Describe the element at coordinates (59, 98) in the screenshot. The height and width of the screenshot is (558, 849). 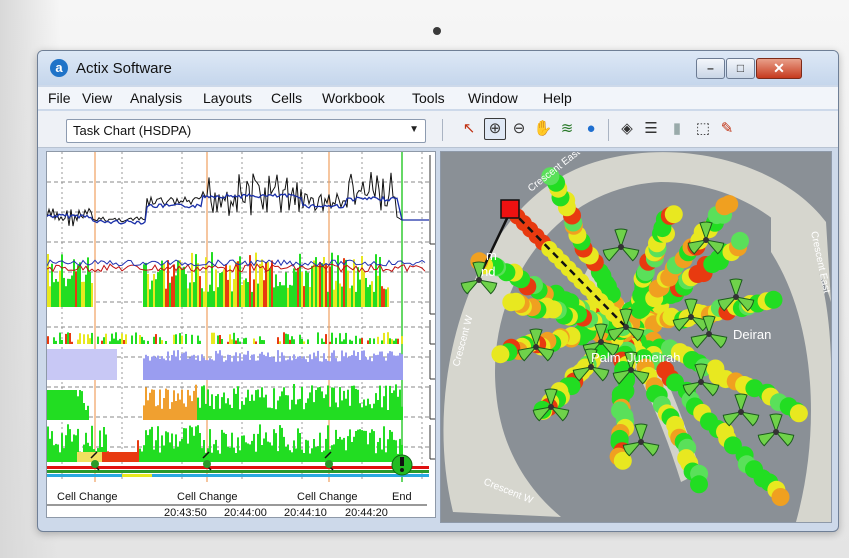
I see `menu-file: File` at that location.